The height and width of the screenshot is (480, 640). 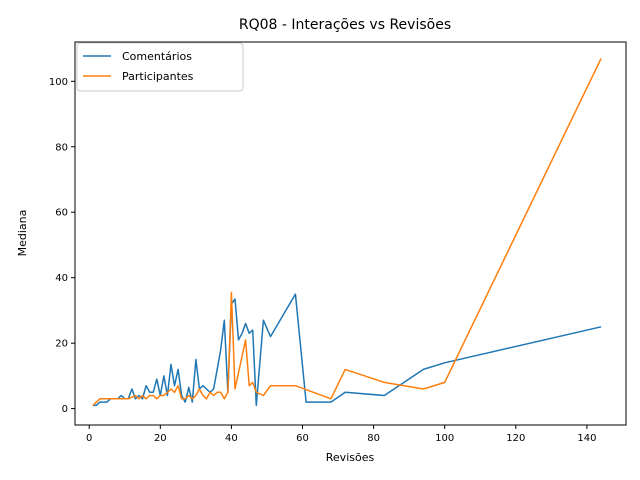 What do you see at coordinates (61, 278) in the screenshot?
I see `y-tick-label: 40` at bounding box center [61, 278].